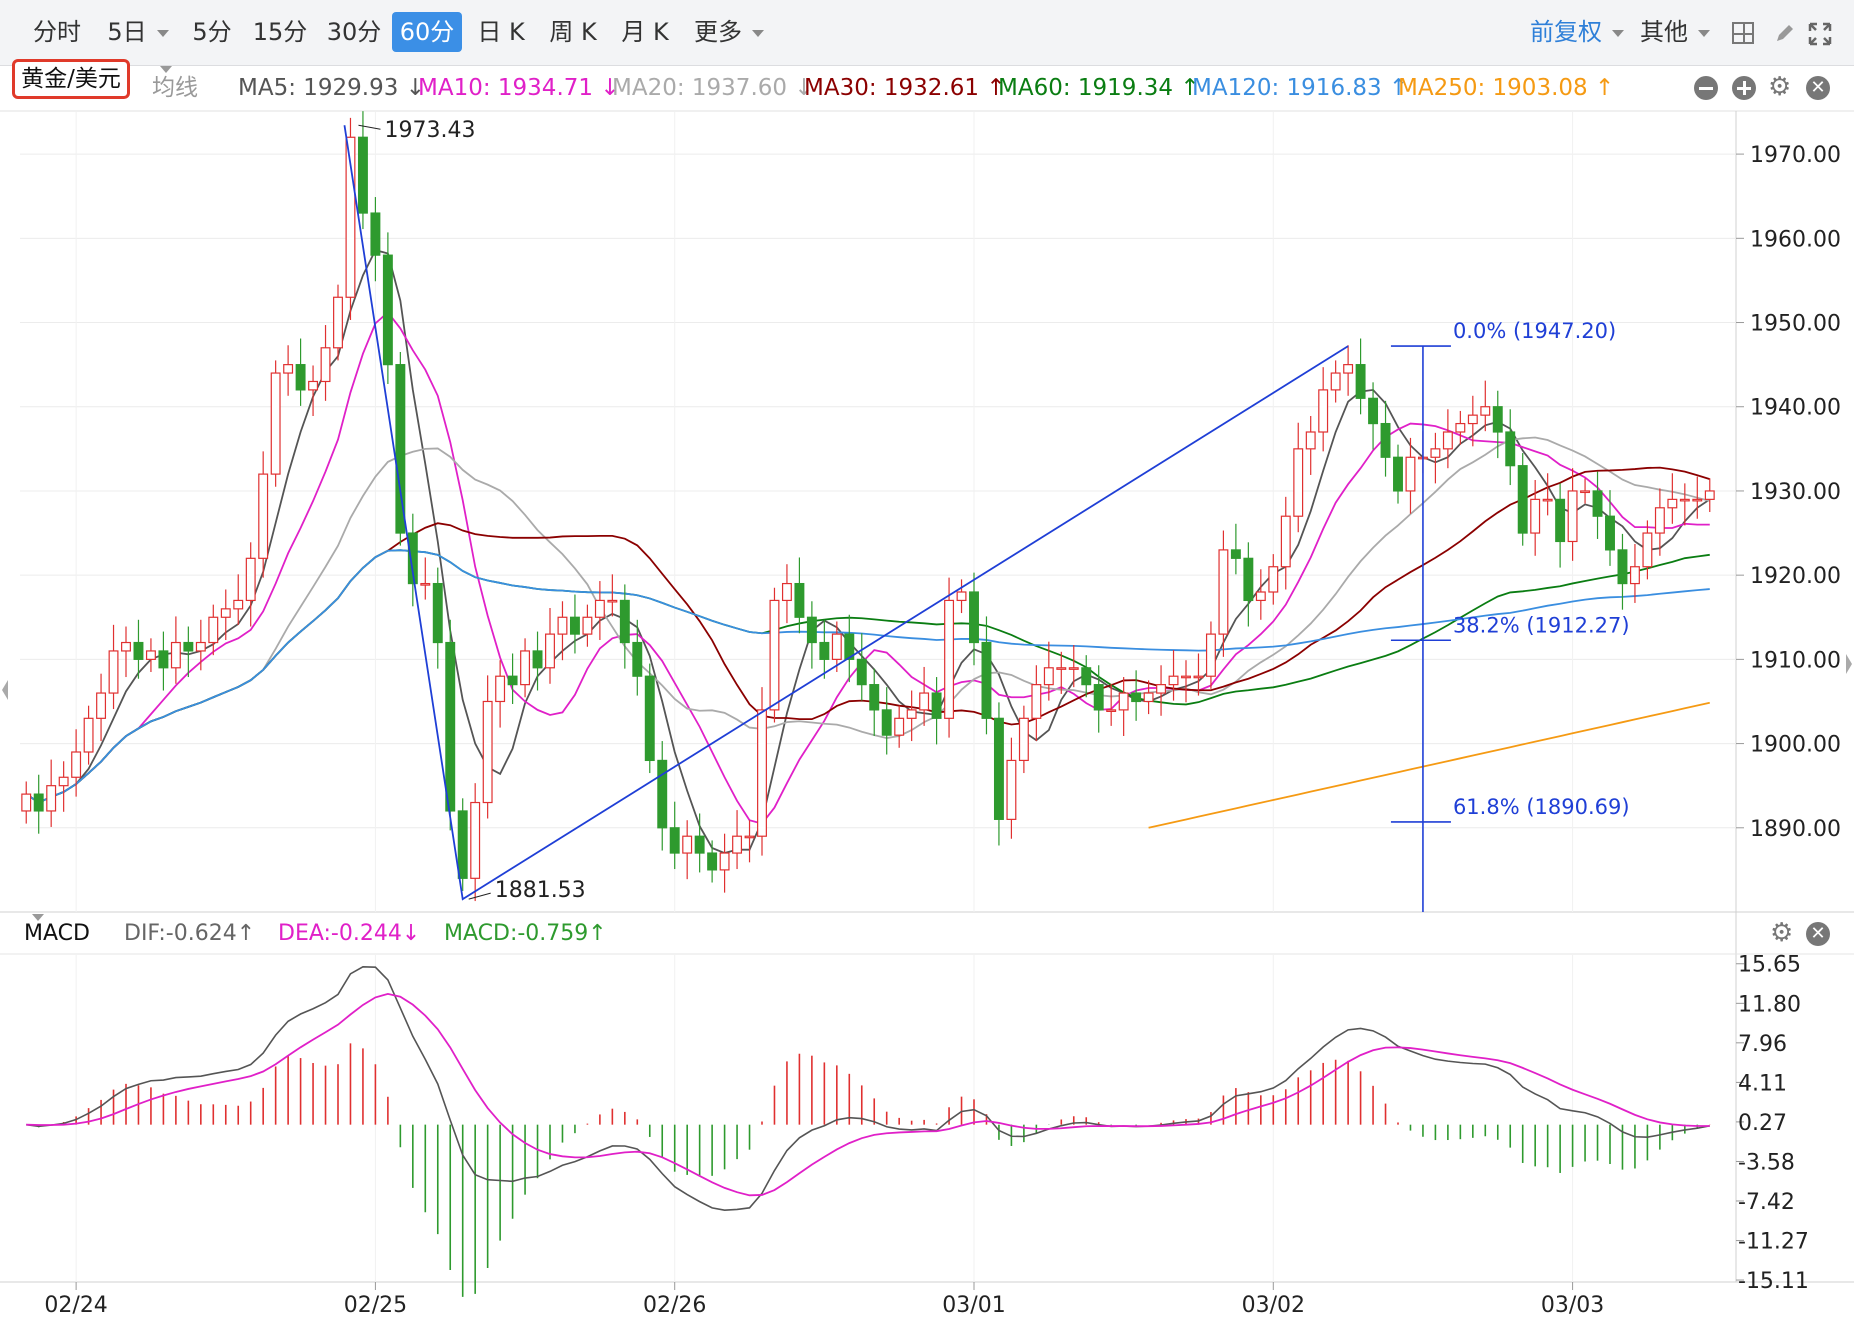 Image resolution: width=1854 pixels, height=1330 pixels. What do you see at coordinates (501, 32) in the screenshot?
I see `tab-daily-k: 日 K` at bounding box center [501, 32].